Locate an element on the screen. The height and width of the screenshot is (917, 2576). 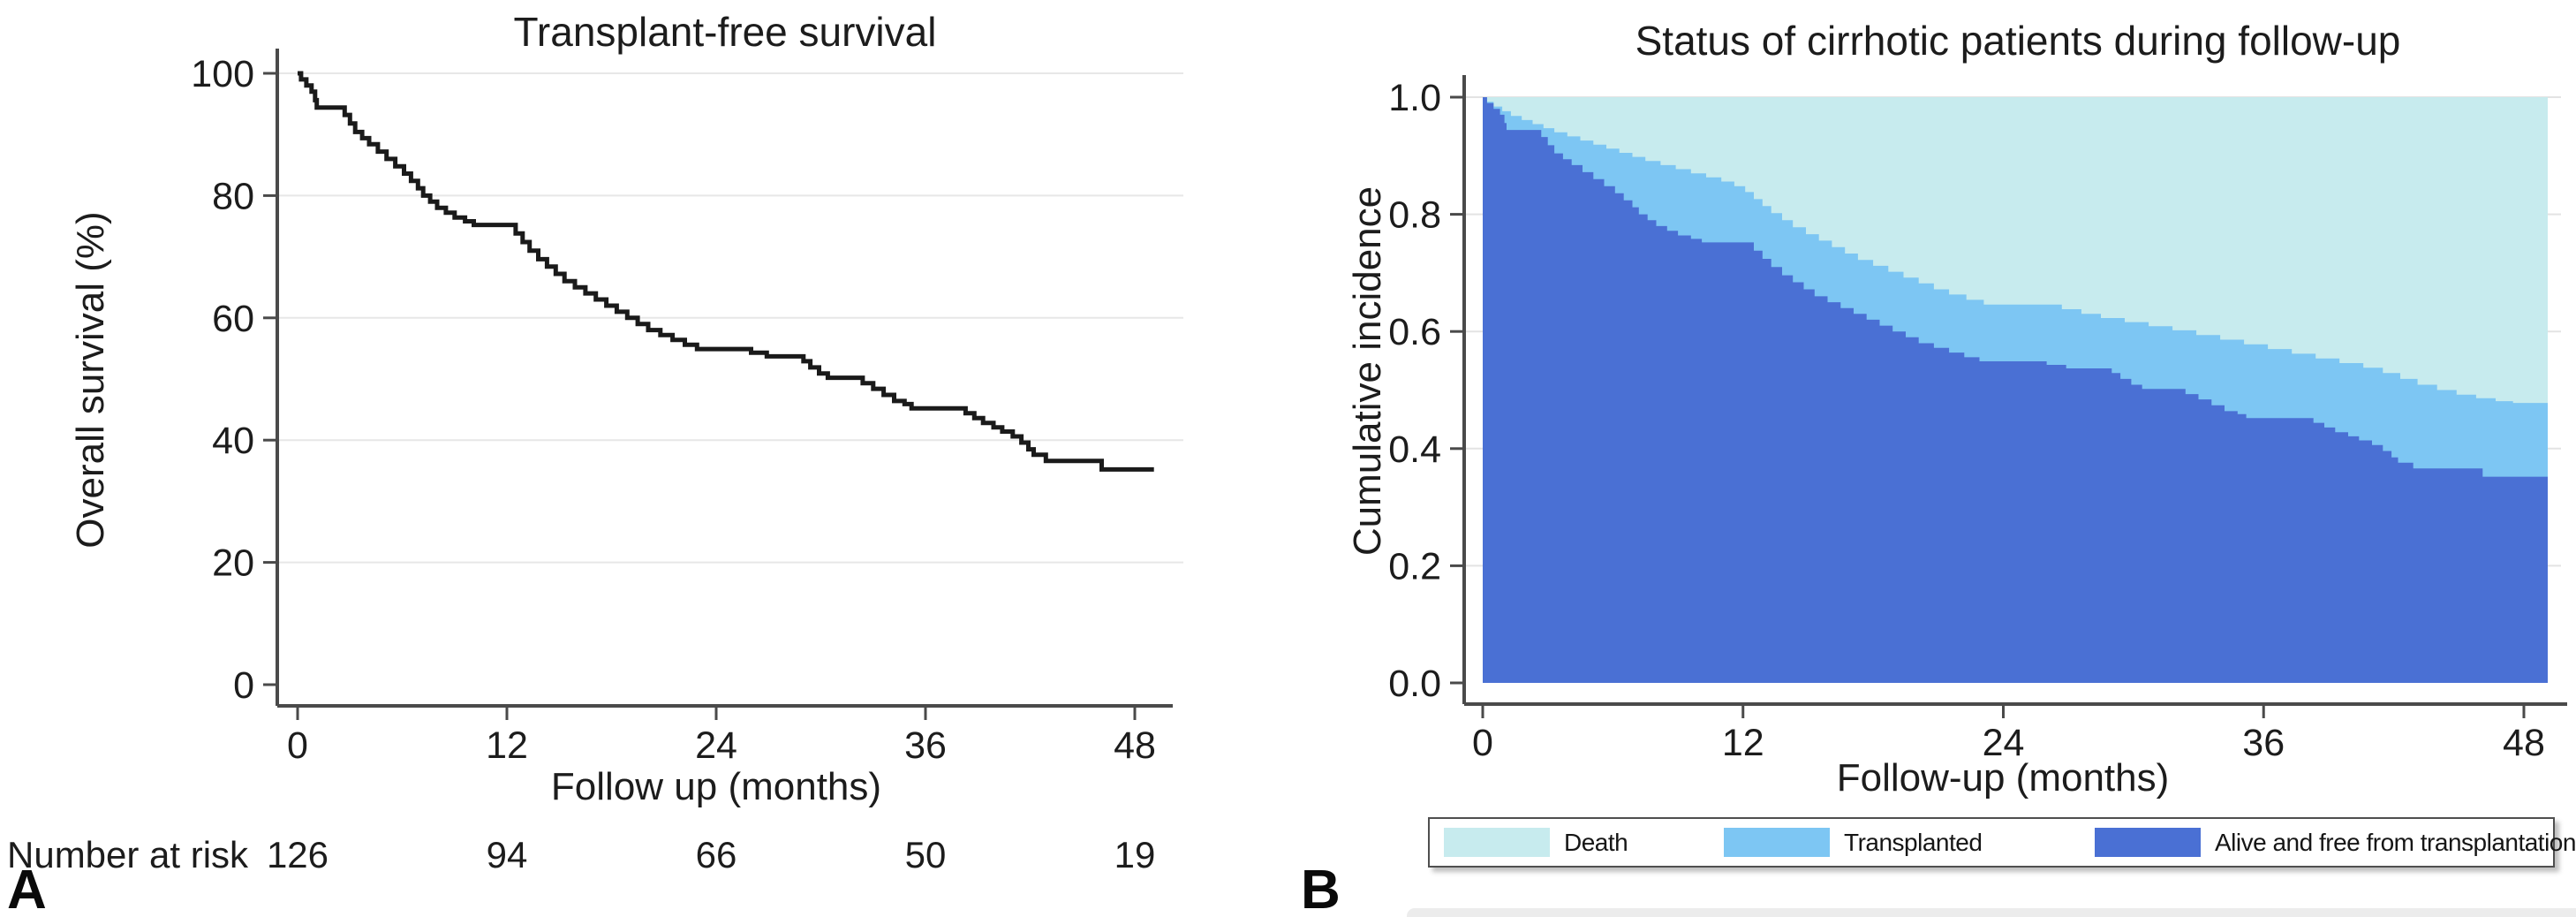
y-tick-label: 0.0 is located at coordinates (1415, 684).